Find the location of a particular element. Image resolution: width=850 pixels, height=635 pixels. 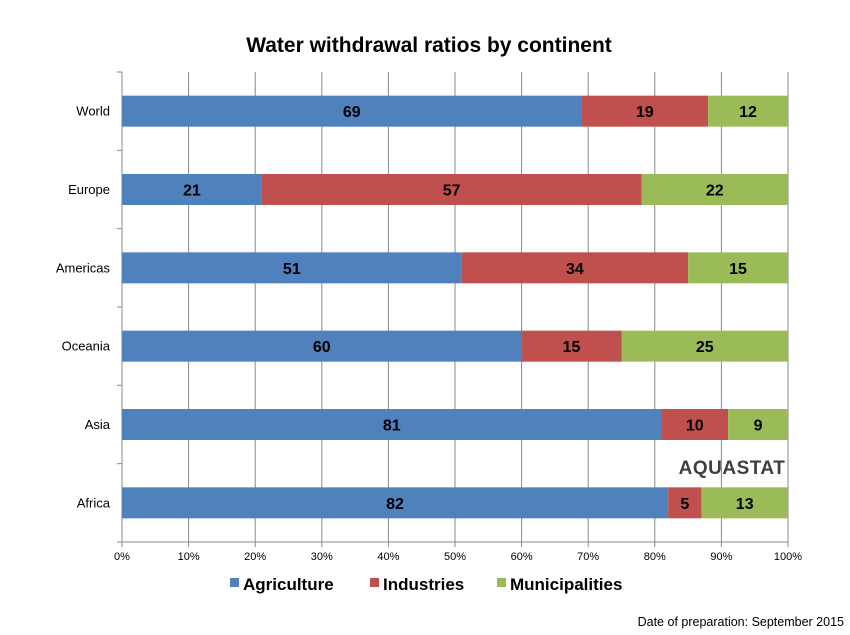

bar-municipalities-americas is located at coordinates (738, 268).